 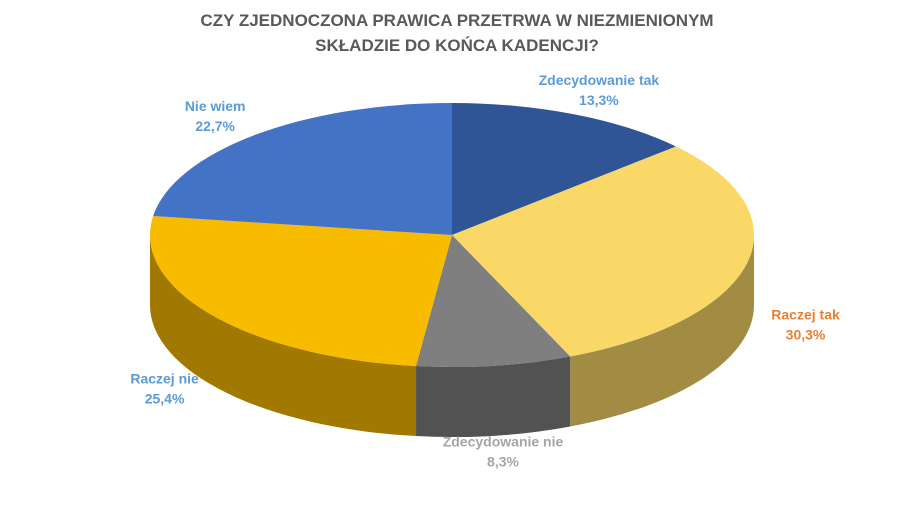 I want to click on category-label: Raczej nie, so click(x=164, y=379).